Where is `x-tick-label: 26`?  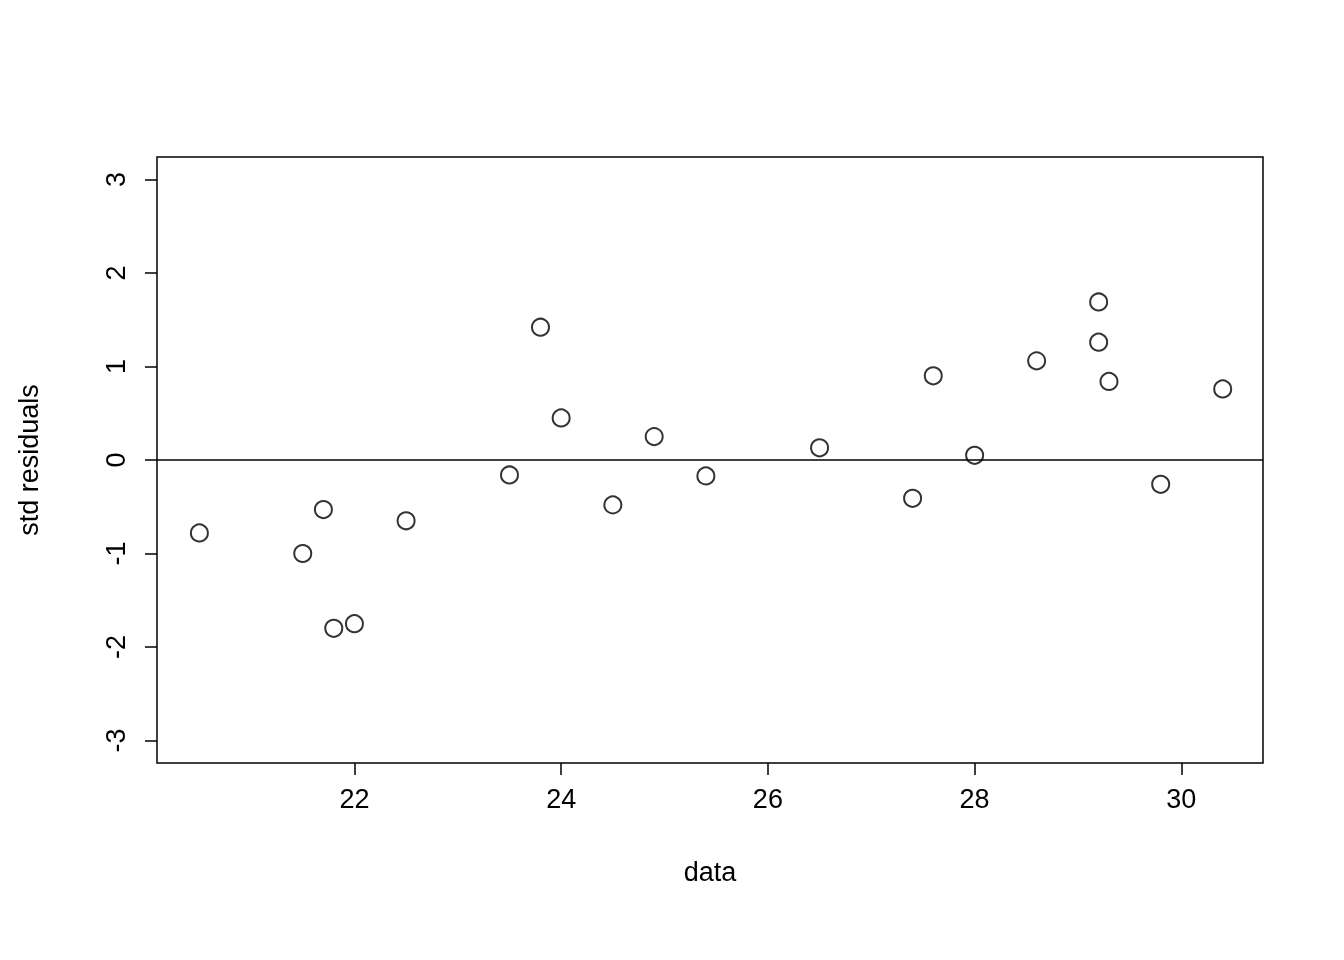 x-tick-label: 26 is located at coordinates (767, 798).